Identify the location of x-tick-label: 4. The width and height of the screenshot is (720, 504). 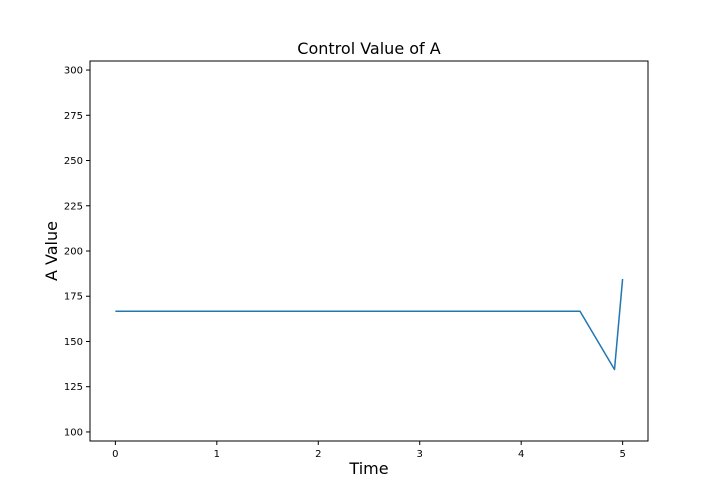
(521, 454).